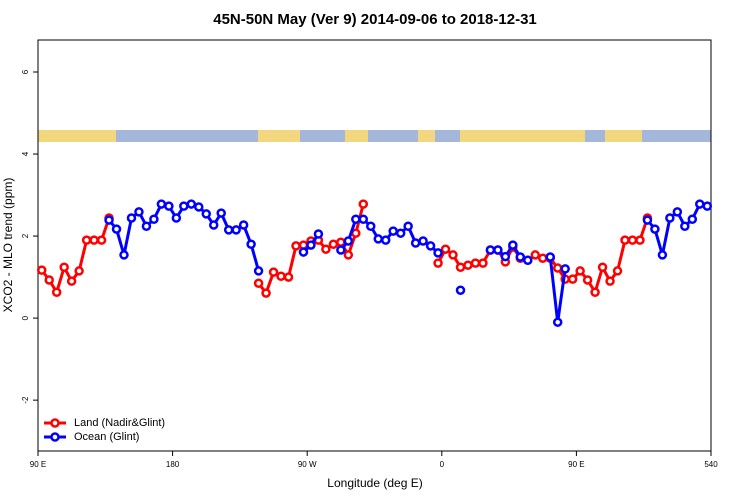 The image size is (750, 500). Describe the element at coordinates (106, 437) in the screenshot. I see `legend-label: Ocean (Glint)` at that location.